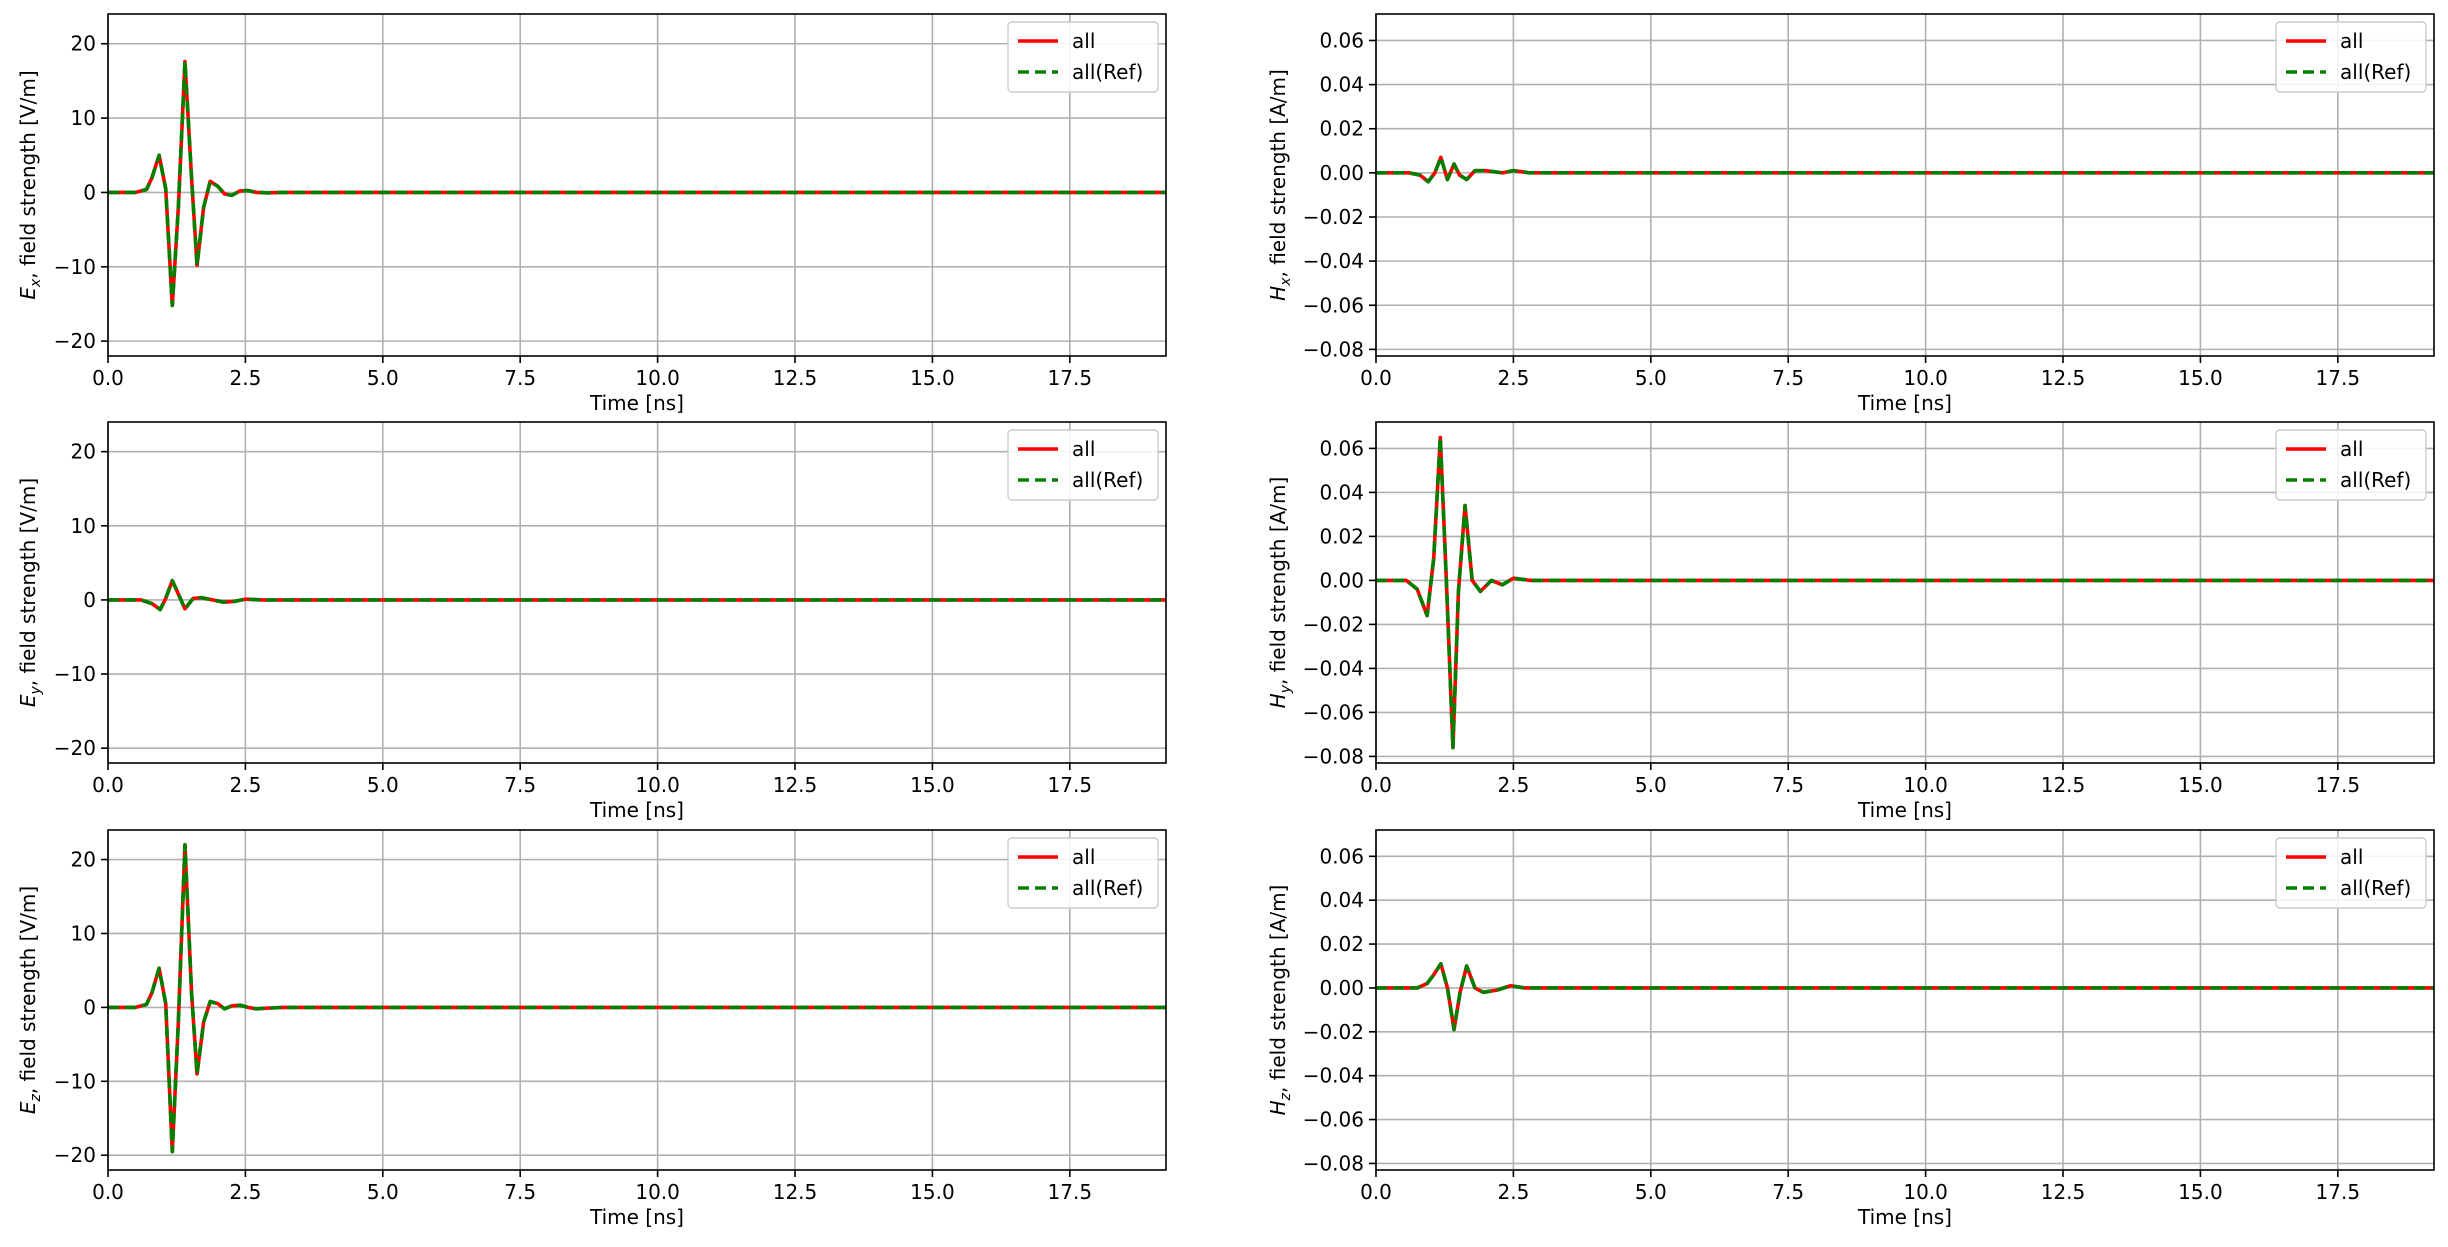  I want to click on x-tick-label: 5.0, so click(383, 785).